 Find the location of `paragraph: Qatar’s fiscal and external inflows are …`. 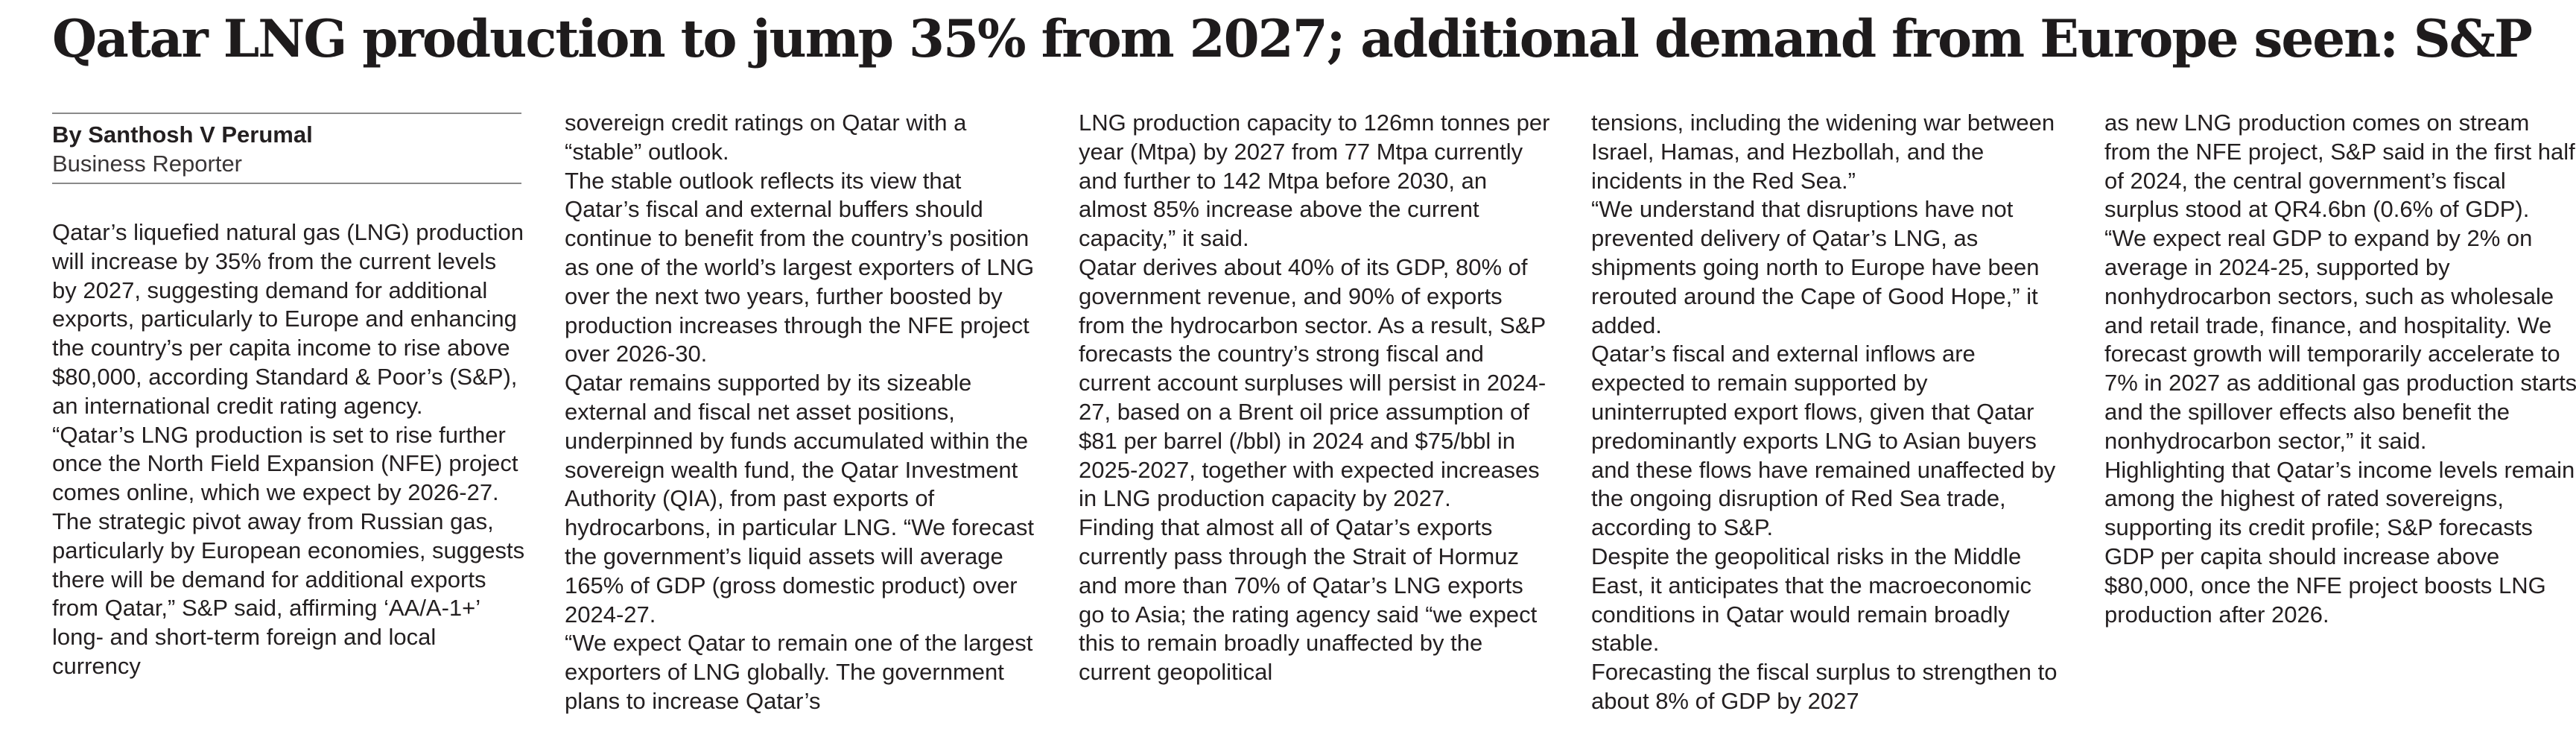

paragraph: Qatar’s fiscal and external inflows are … is located at coordinates (1824, 441).